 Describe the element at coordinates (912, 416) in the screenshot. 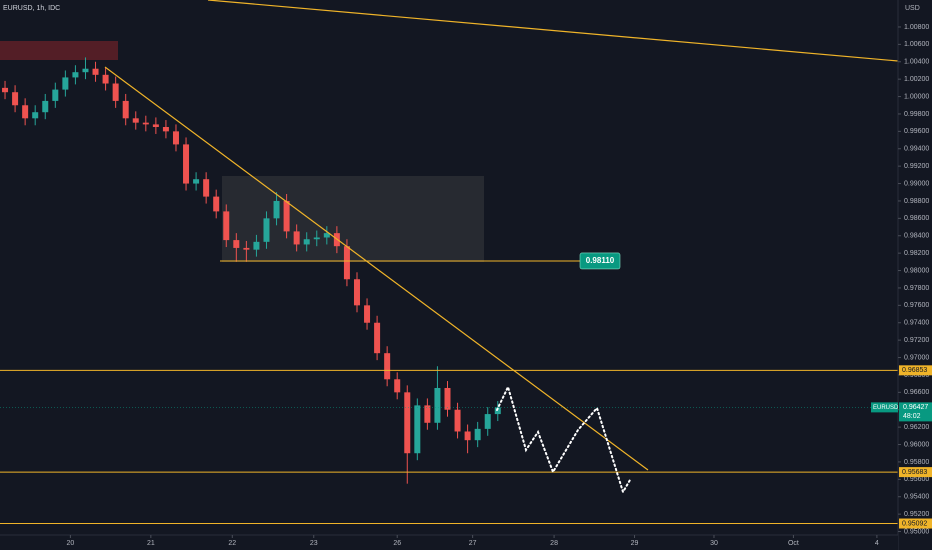

I see `countdown-label: 48:02` at that location.